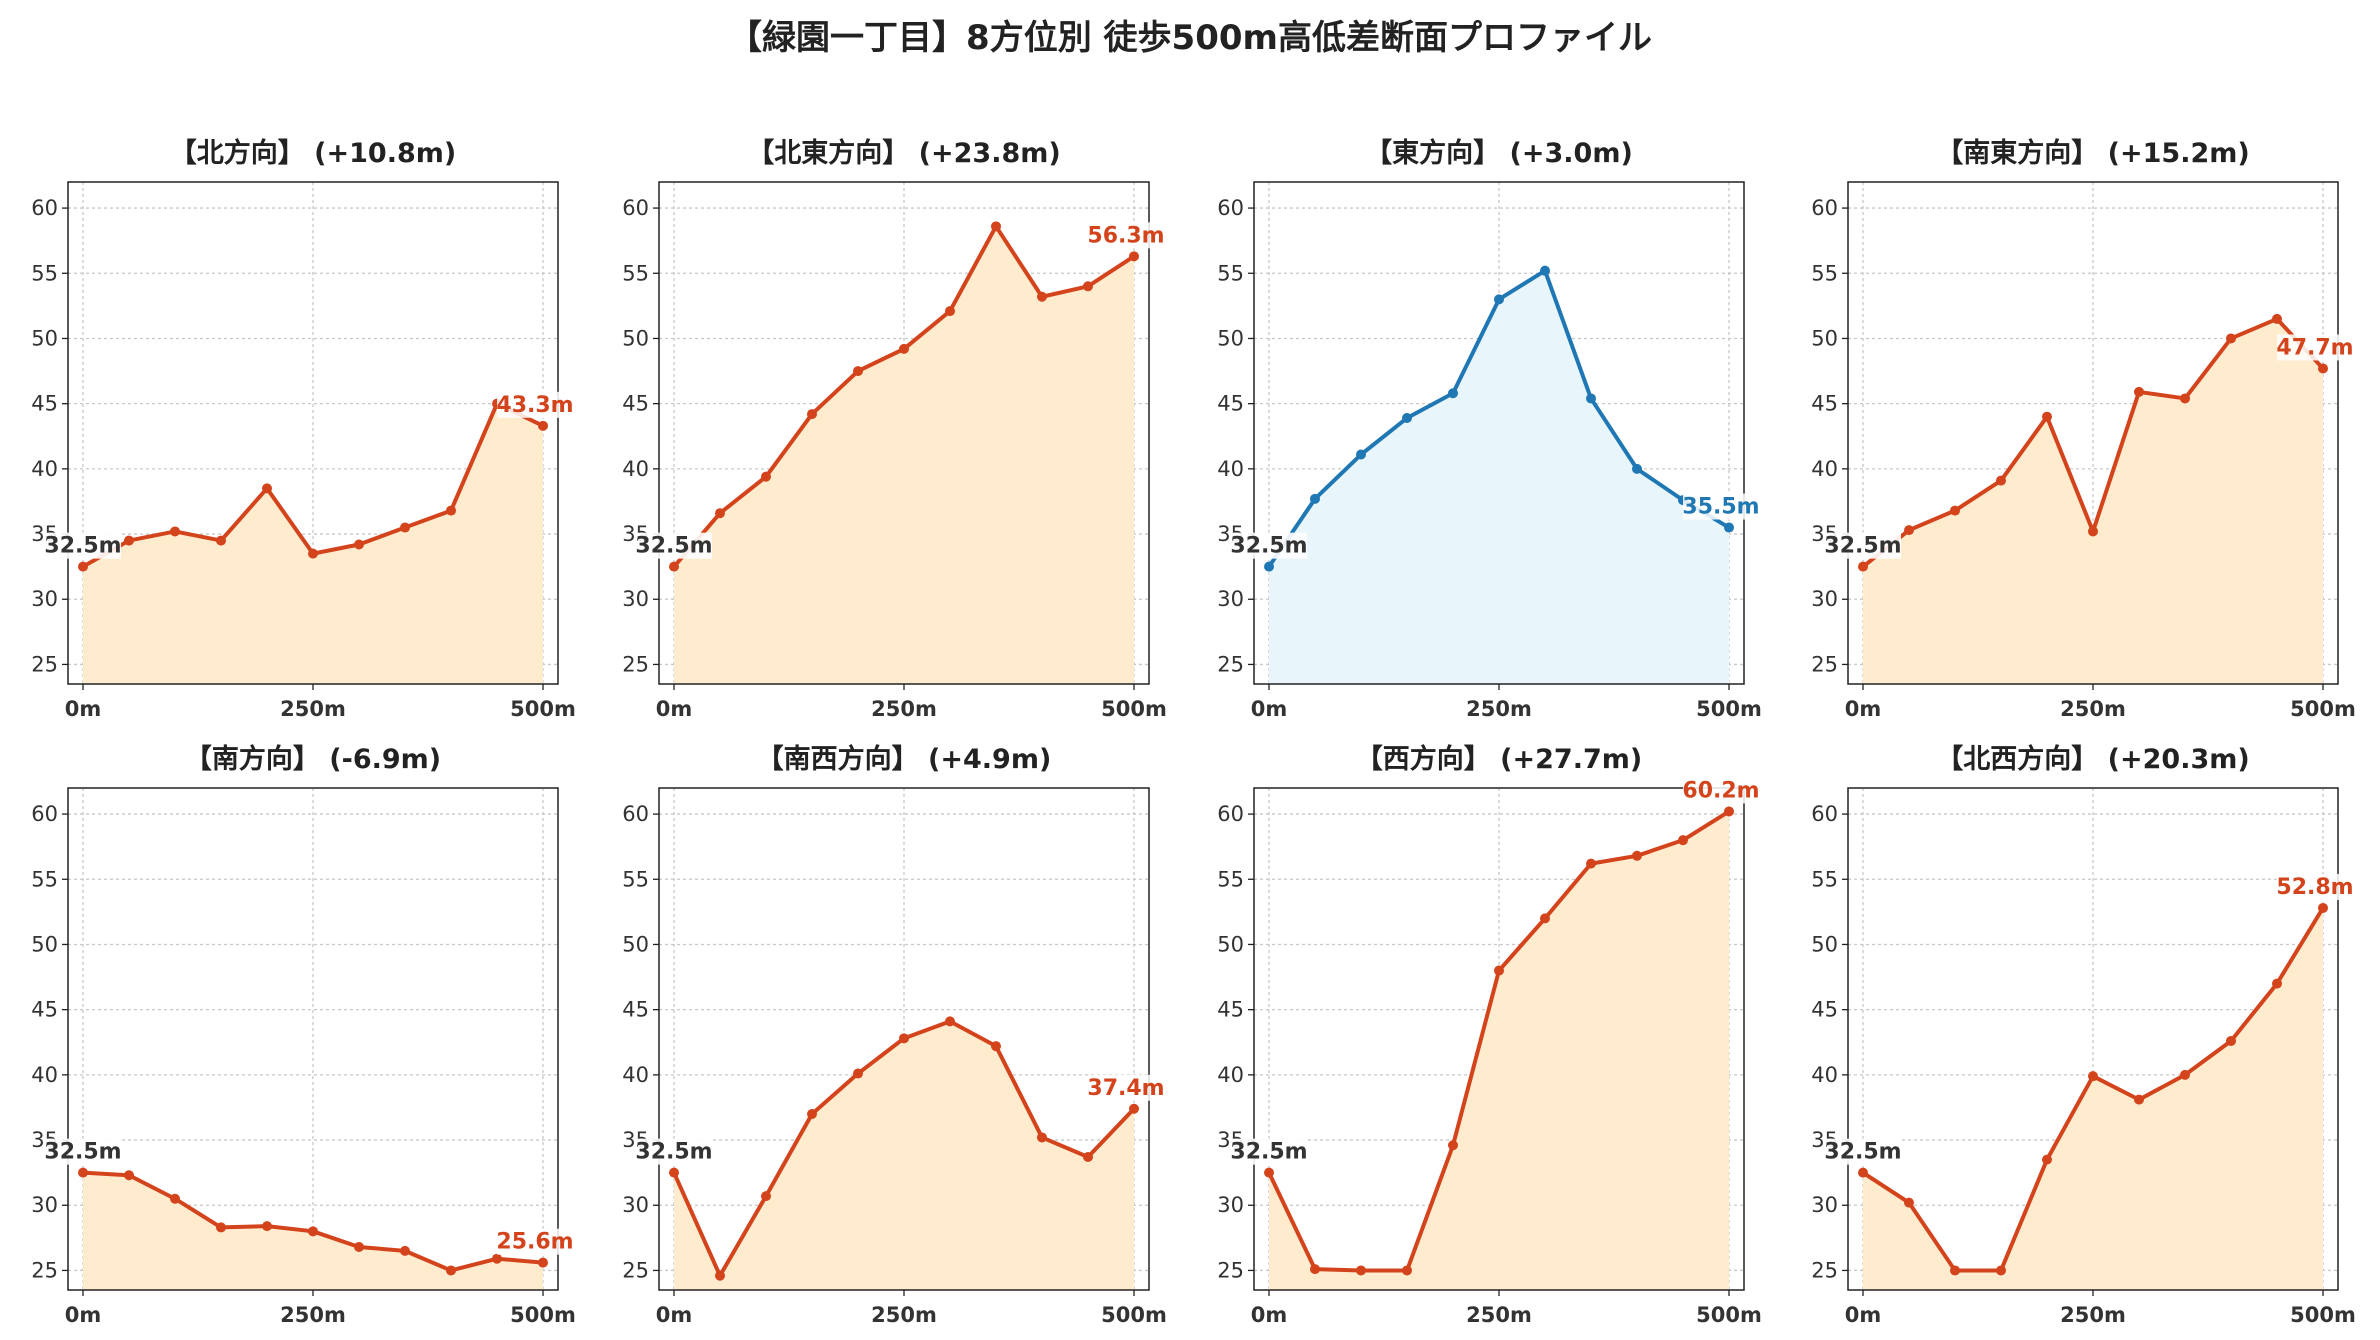 This screenshot has width=2380, height=1340. I want to click on end-elevation-label: 56.3m, so click(1125, 235).